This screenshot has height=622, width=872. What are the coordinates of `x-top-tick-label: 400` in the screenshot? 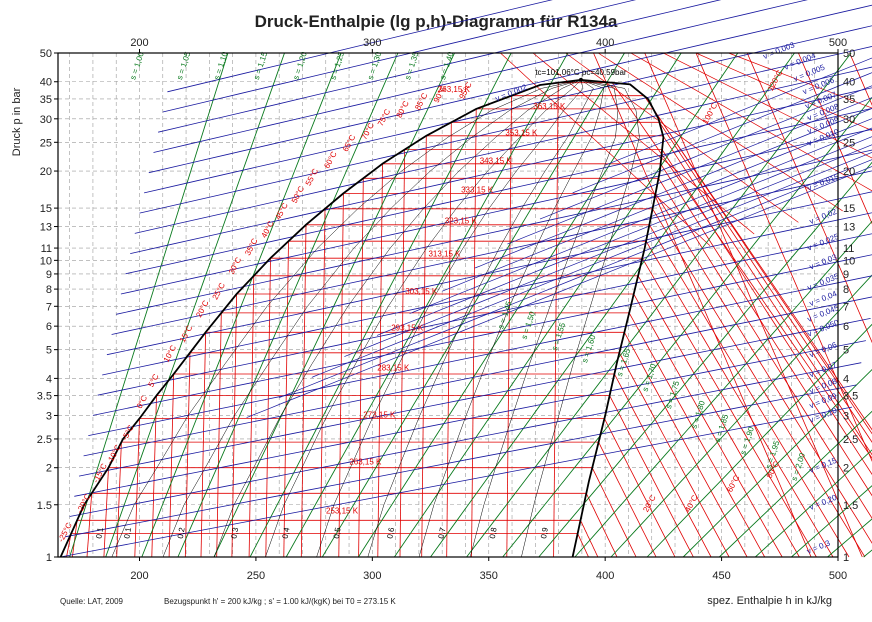 It's located at (605, 43).